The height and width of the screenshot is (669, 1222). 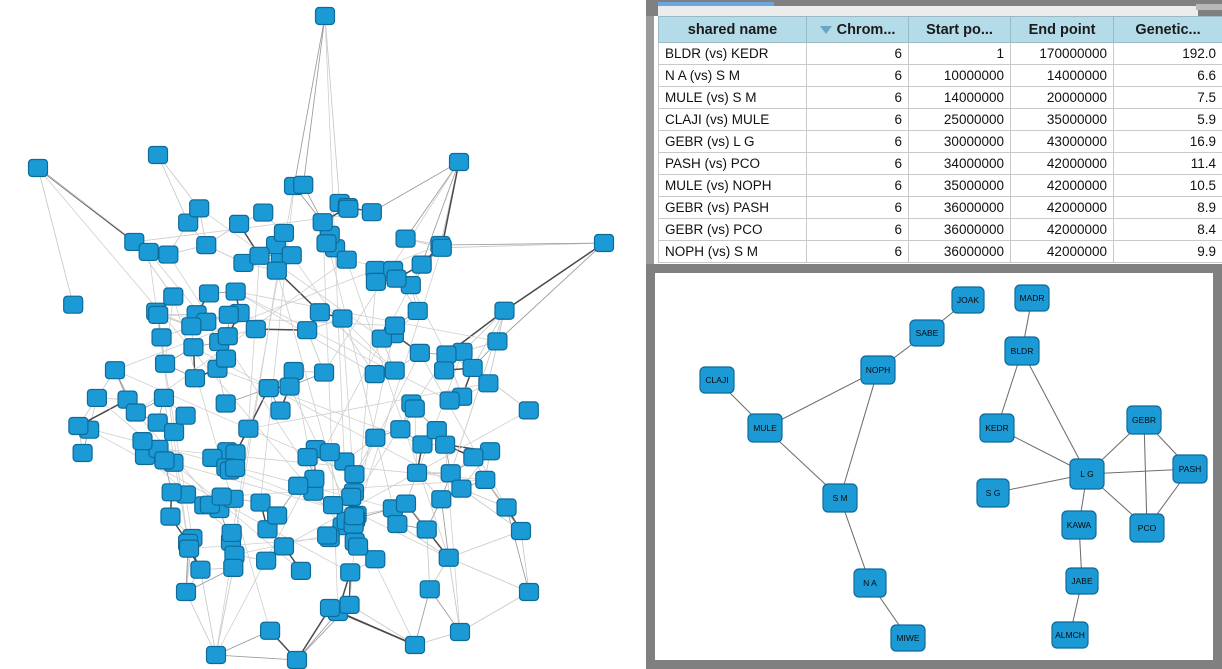 I want to click on network-node: BLDR, so click(x=1022, y=351).